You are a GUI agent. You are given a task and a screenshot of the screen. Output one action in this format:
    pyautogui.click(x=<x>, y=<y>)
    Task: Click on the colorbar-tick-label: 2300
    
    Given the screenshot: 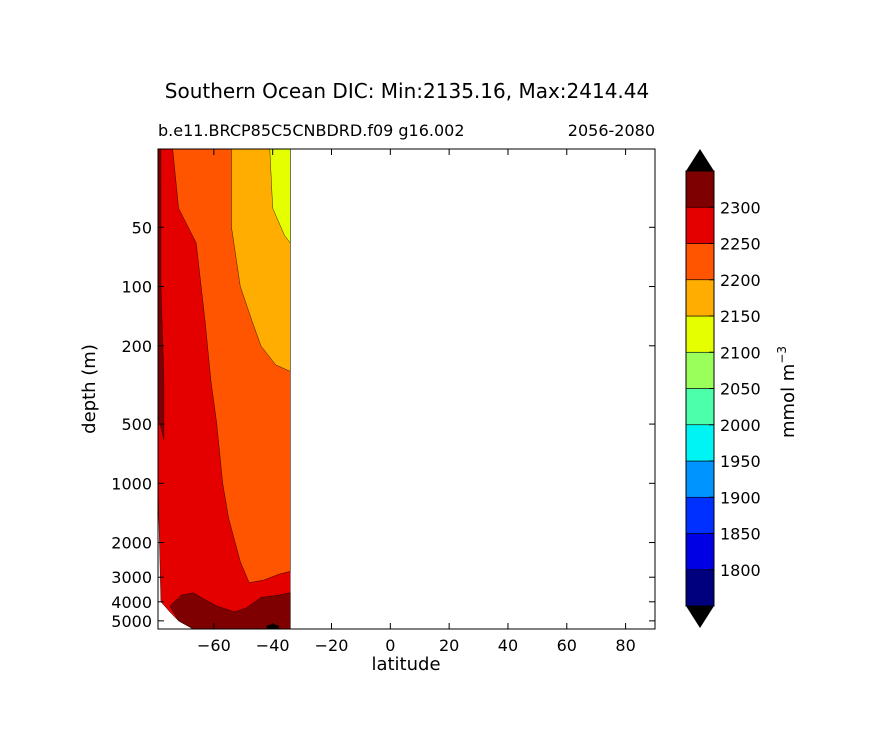 What is the action you would take?
    pyautogui.click(x=740, y=207)
    